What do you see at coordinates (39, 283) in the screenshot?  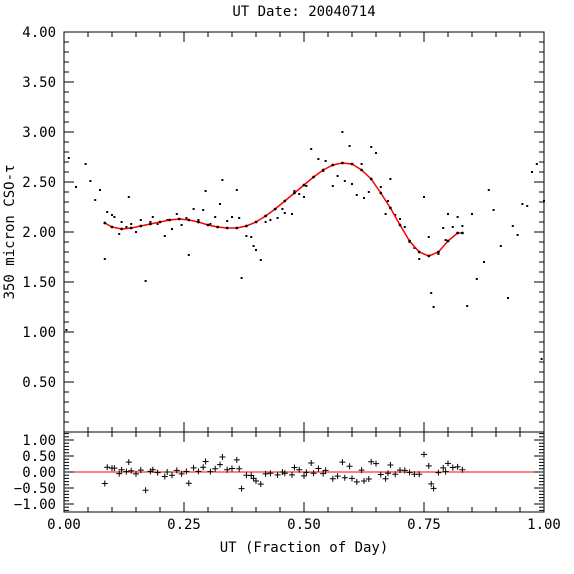 I see `main-y-tick-label: 1.50` at bounding box center [39, 283].